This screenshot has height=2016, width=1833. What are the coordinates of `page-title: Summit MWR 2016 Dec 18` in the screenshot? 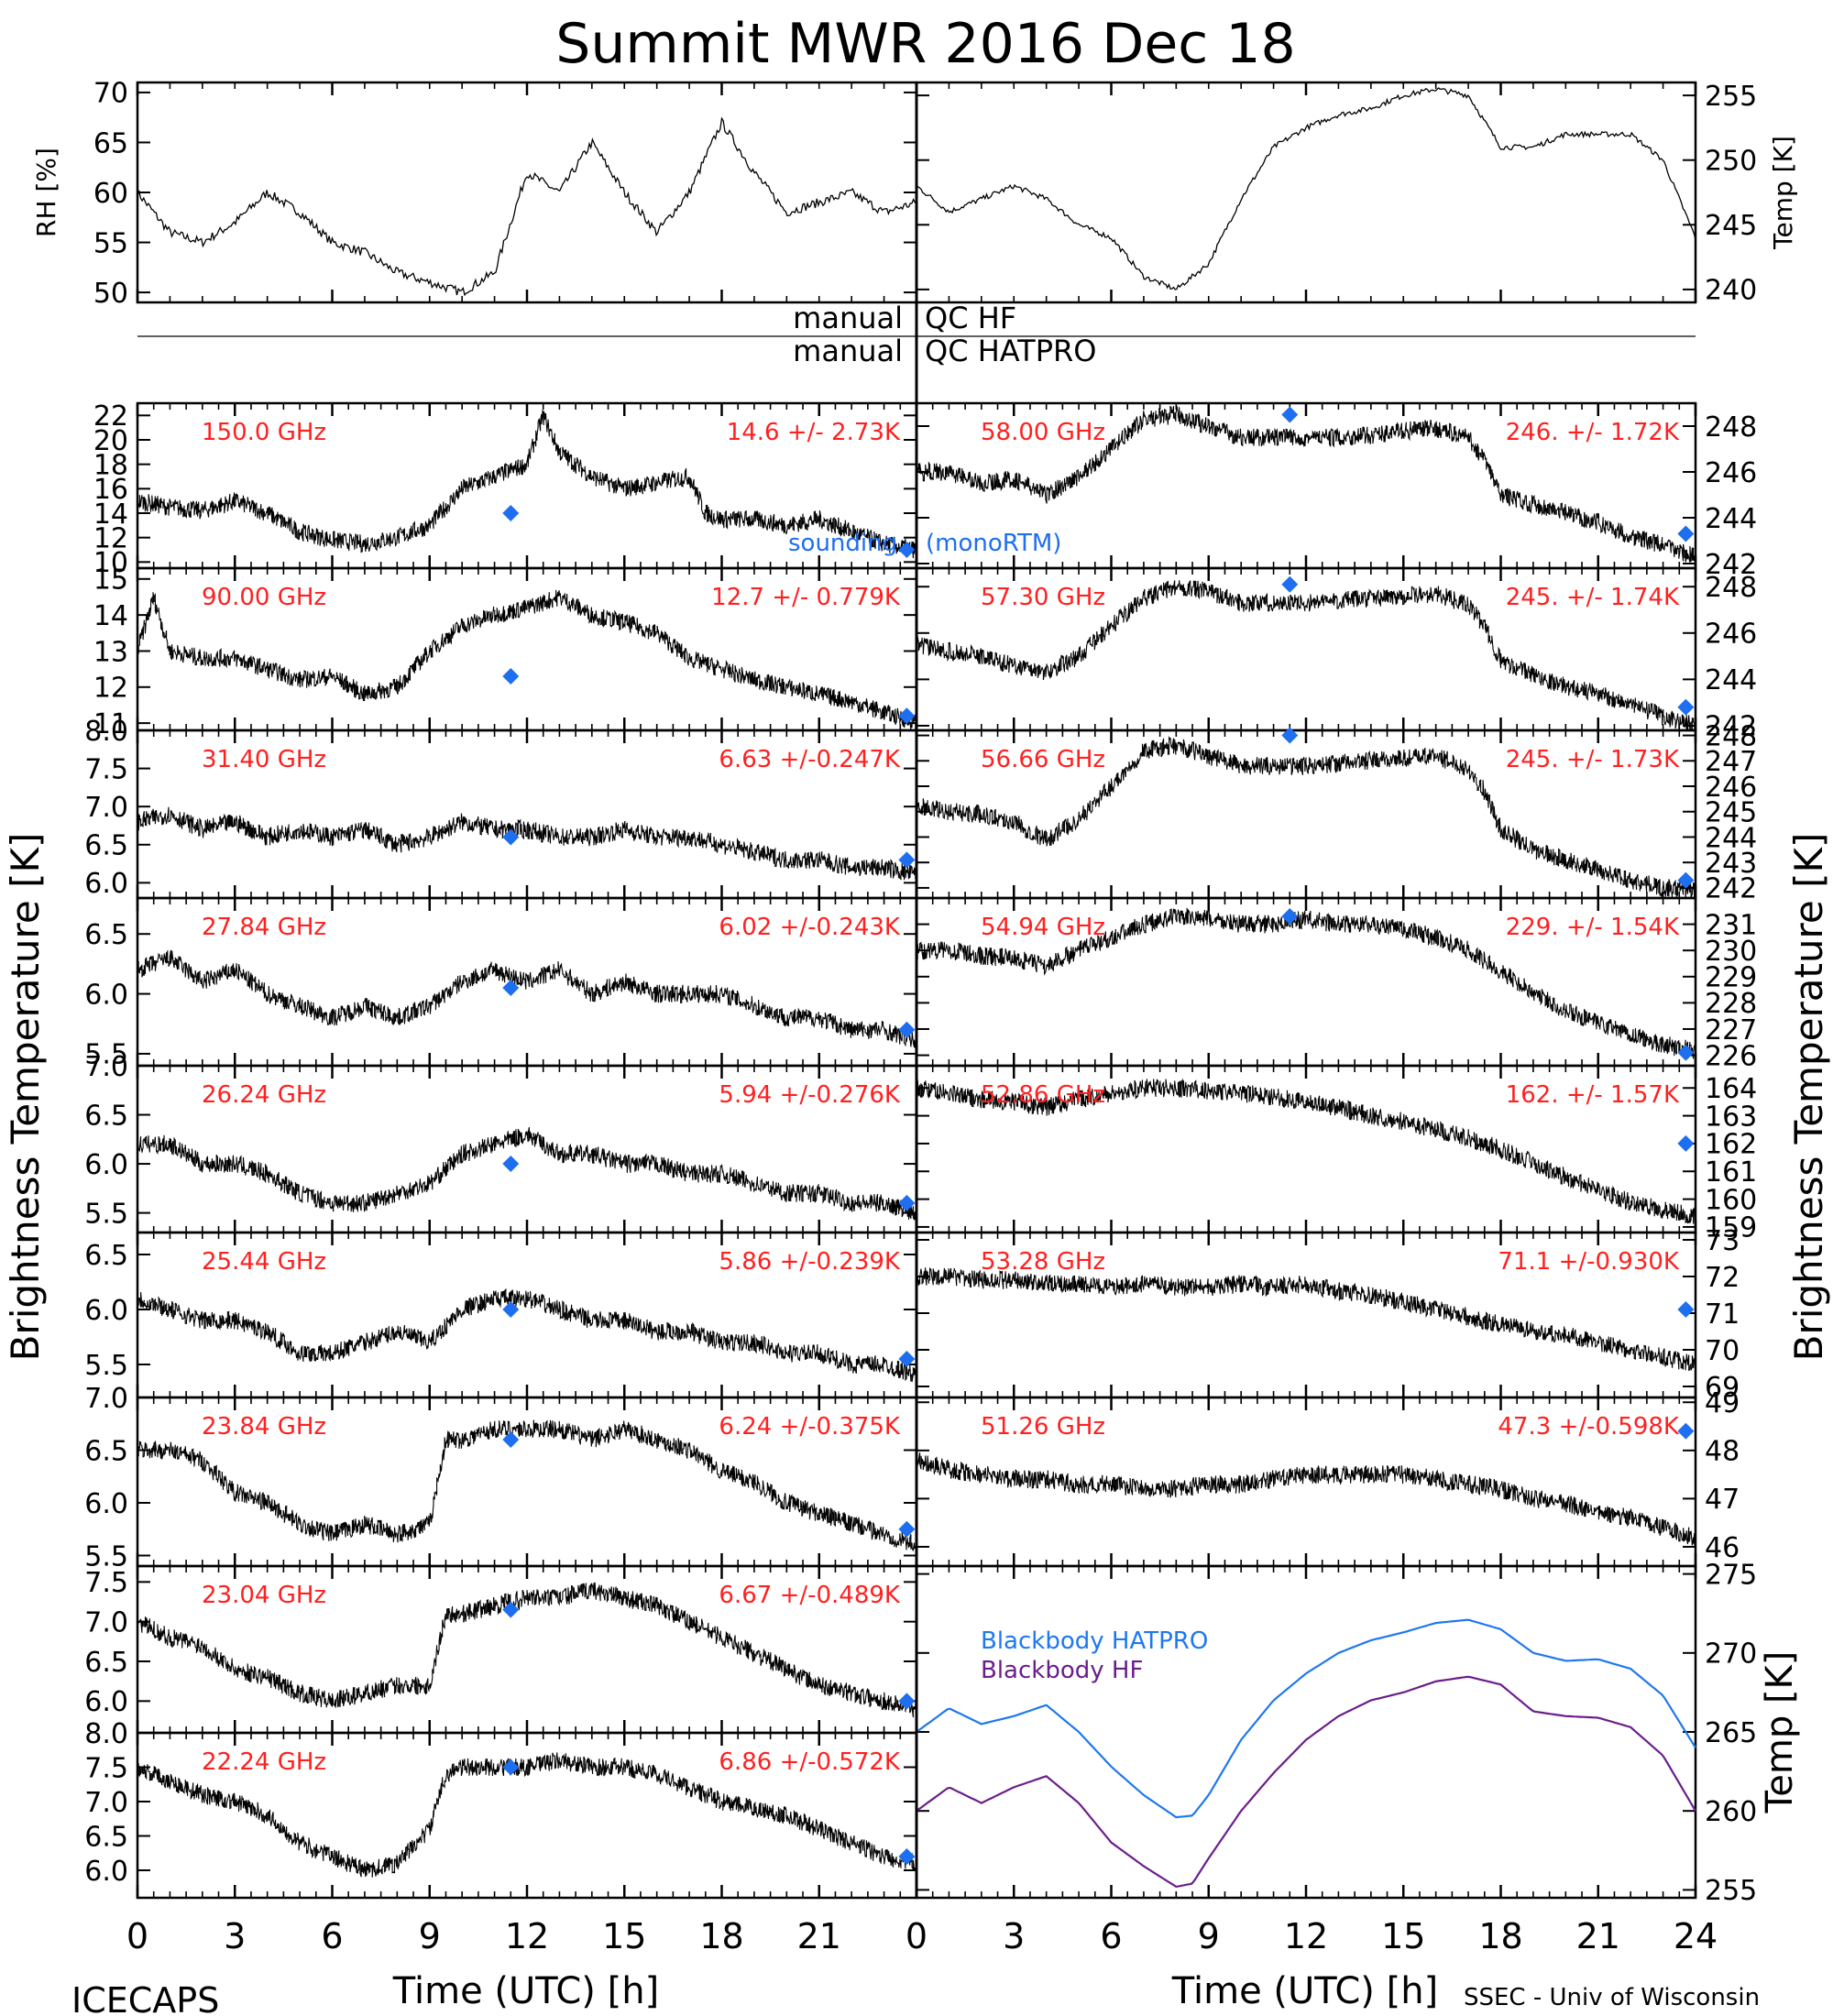 It's located at (925, 44).